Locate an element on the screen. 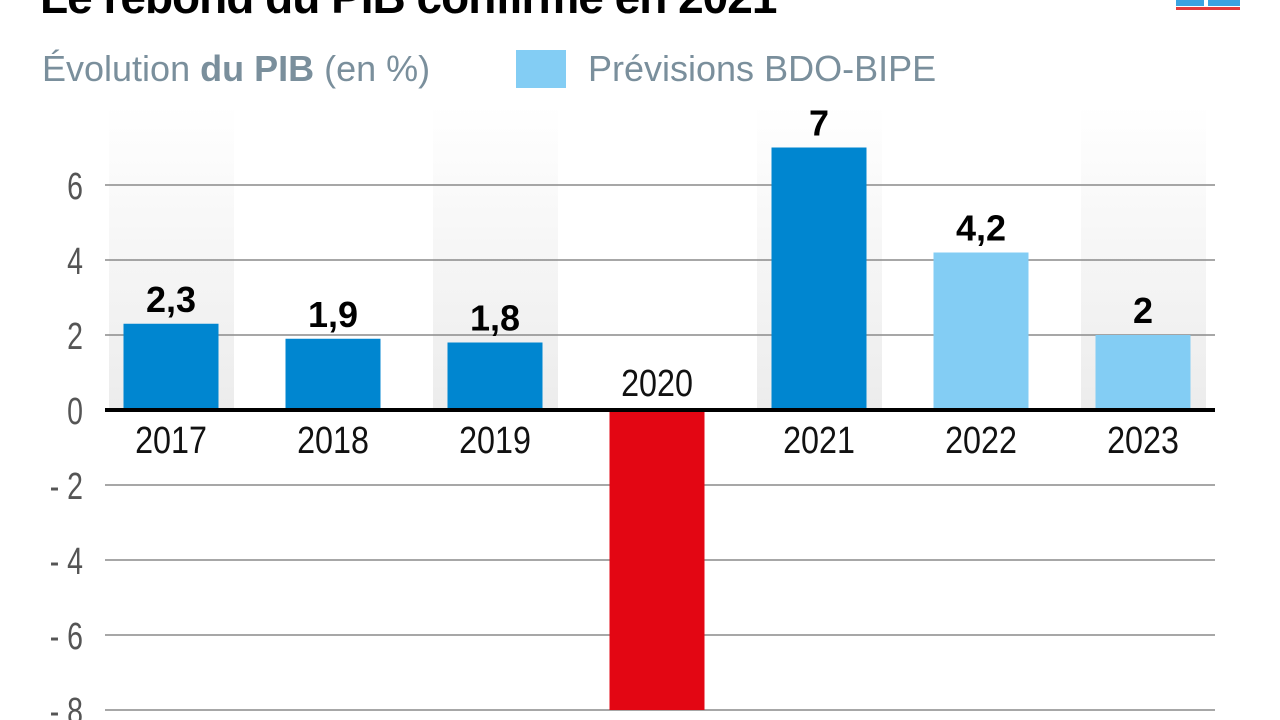 This screenshot has width=1280, height=720. y-tick-label: - 4 is located at coordinates (66, 562).